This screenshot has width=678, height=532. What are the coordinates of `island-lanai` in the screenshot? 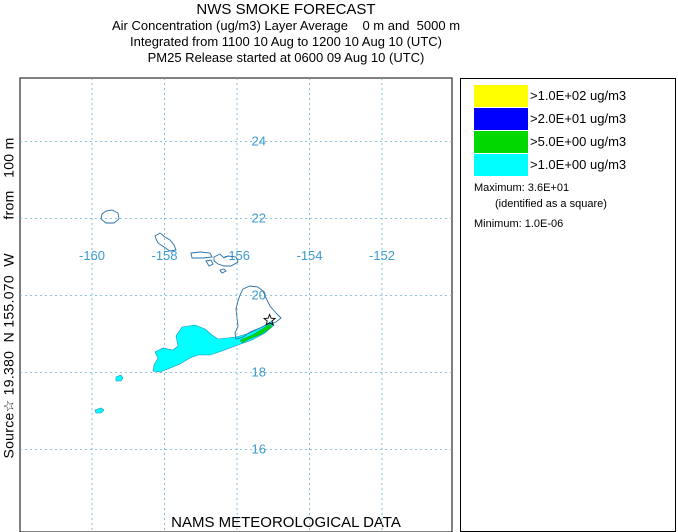 It's located at (209, 263).